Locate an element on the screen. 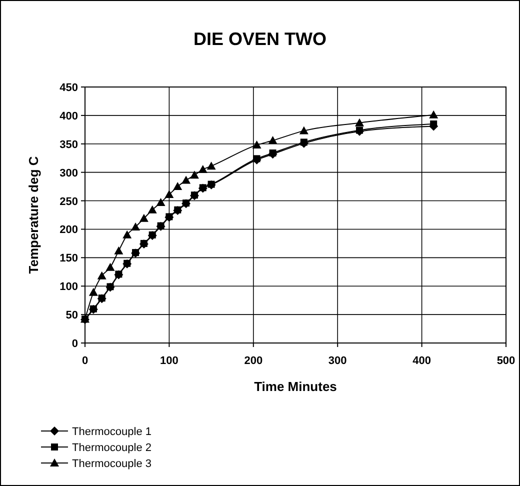 This screenshot has width=520, height=486. y-tick-label: 350 is located at coordinates (69, 144).